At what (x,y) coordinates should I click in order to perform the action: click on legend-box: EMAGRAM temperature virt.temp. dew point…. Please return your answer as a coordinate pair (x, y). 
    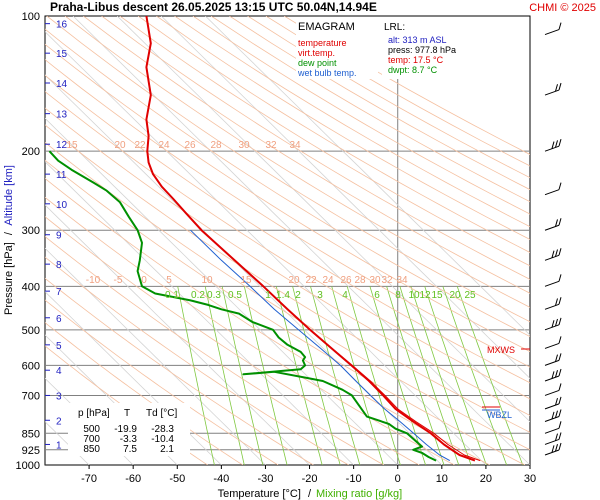
    Looking at the image, I should click on (337, 48).